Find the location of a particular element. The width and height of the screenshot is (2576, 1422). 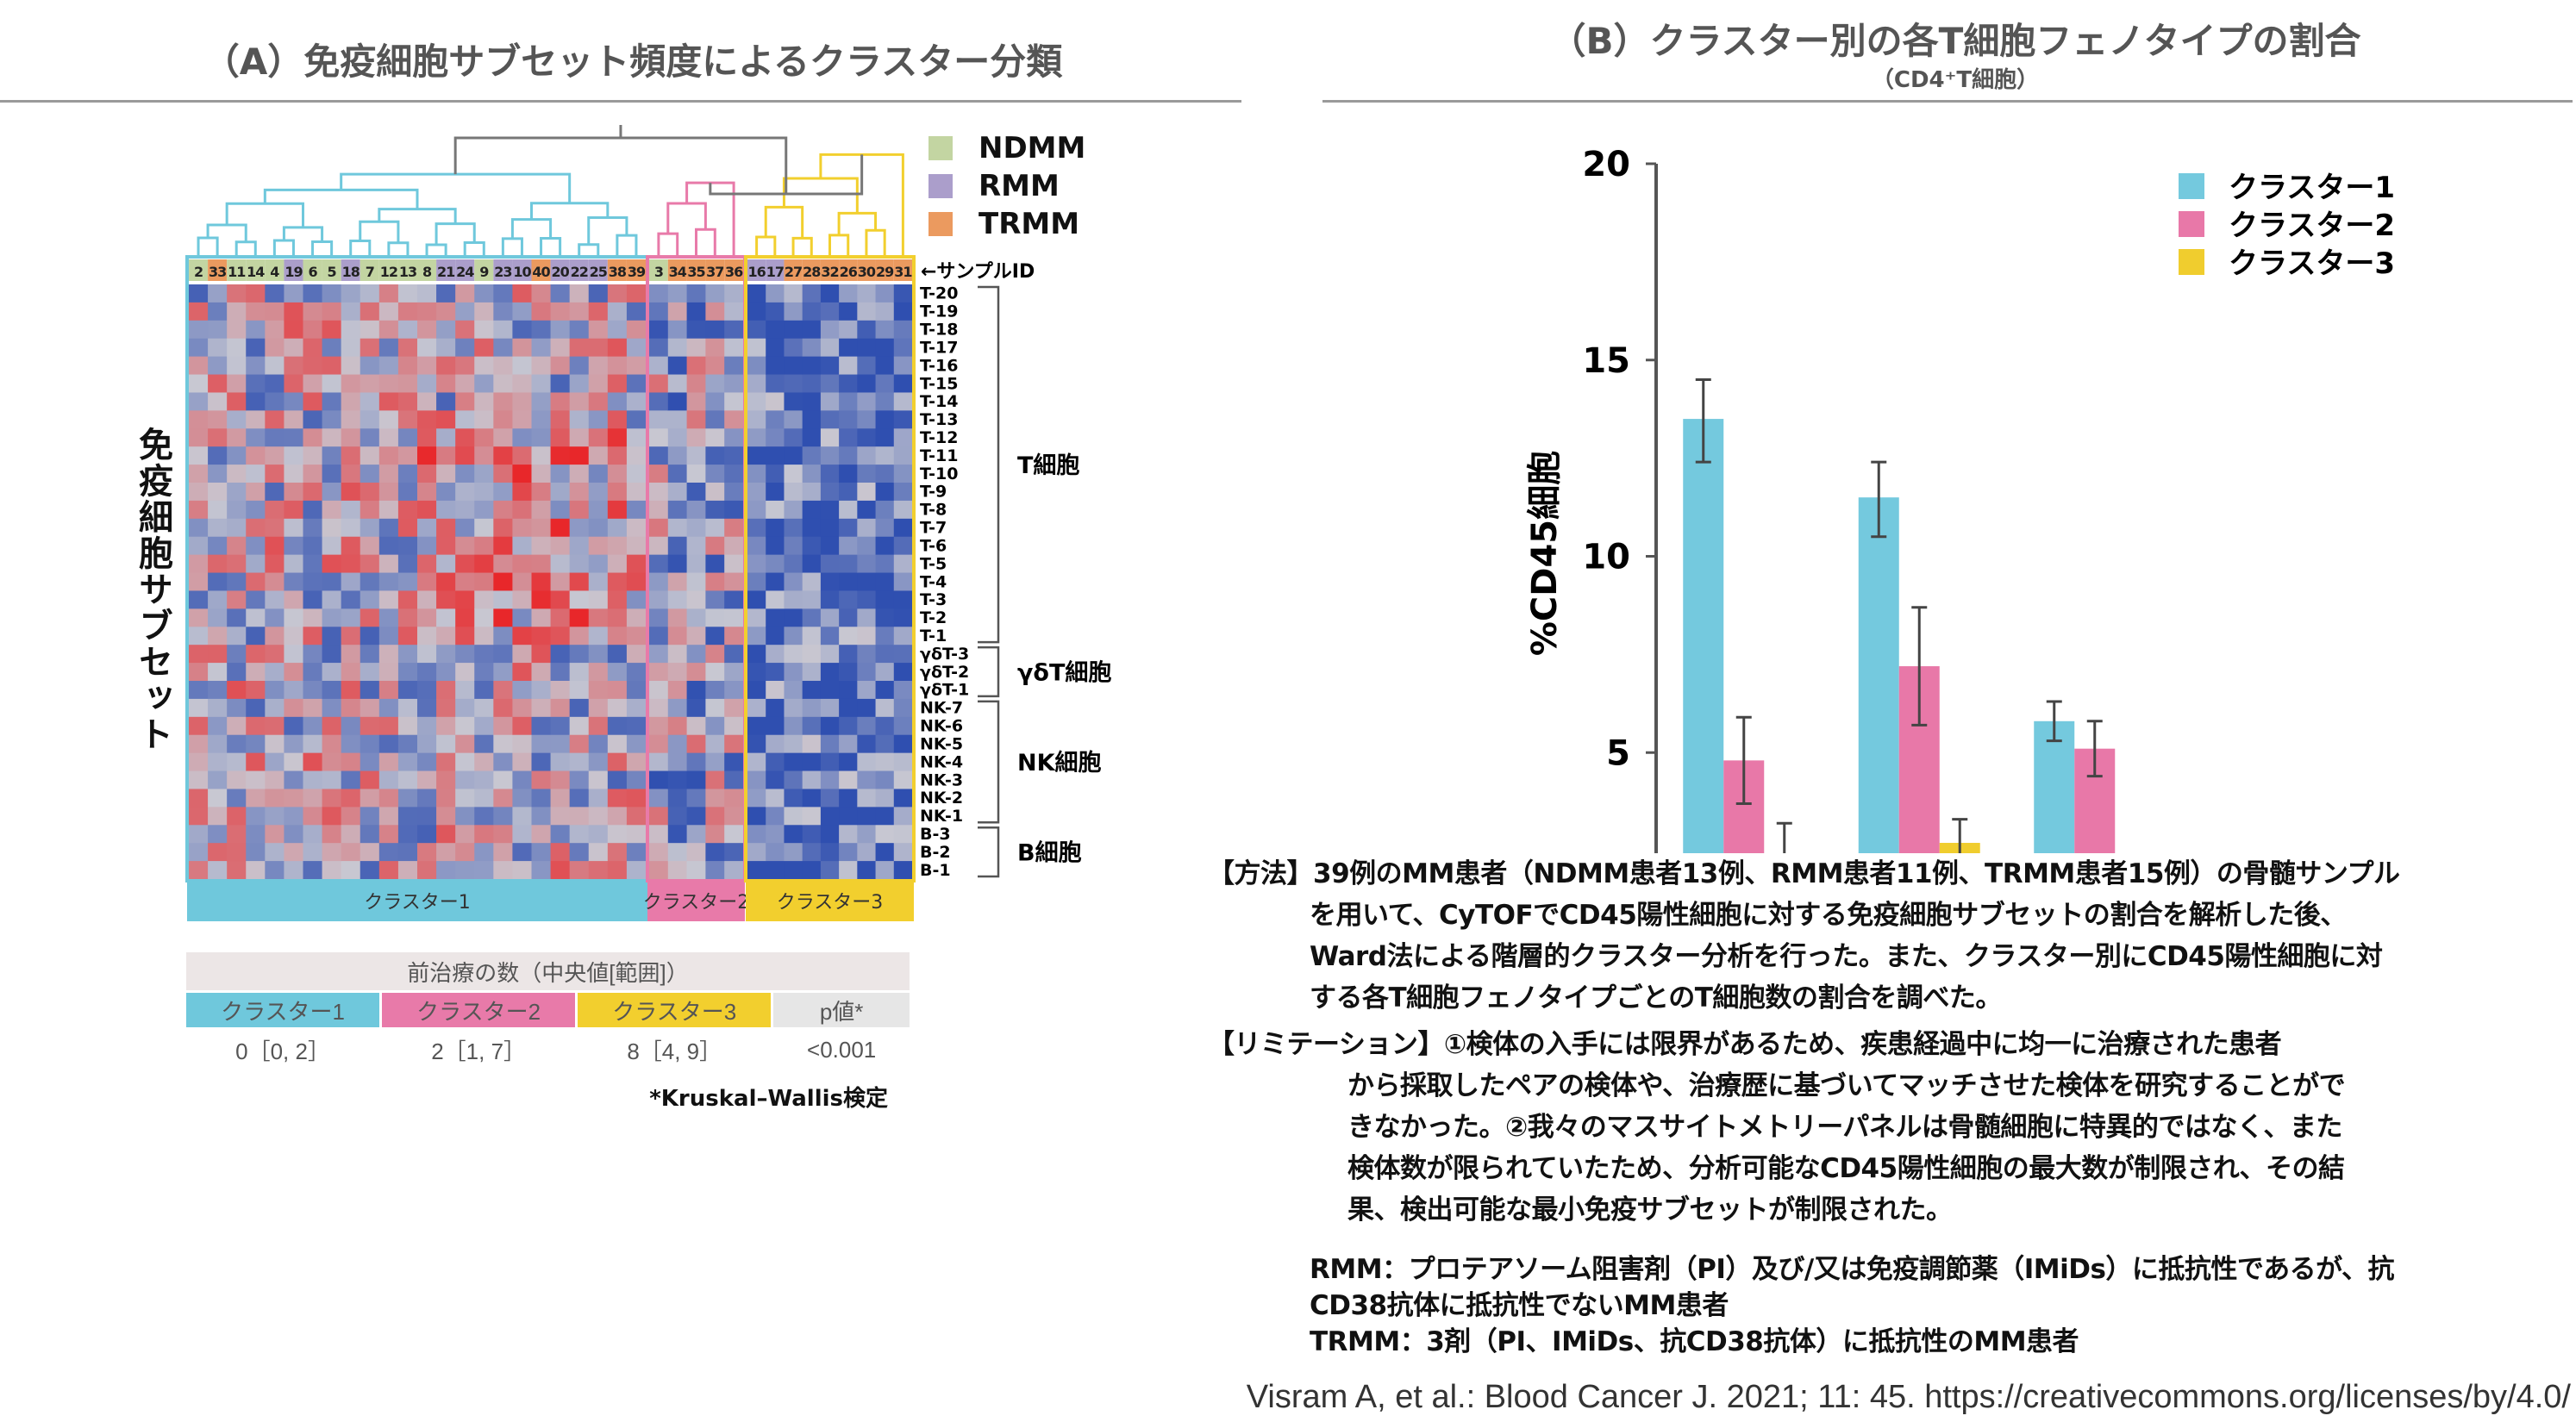

sample-id-label: 10 is located at coordinates (522, 272).